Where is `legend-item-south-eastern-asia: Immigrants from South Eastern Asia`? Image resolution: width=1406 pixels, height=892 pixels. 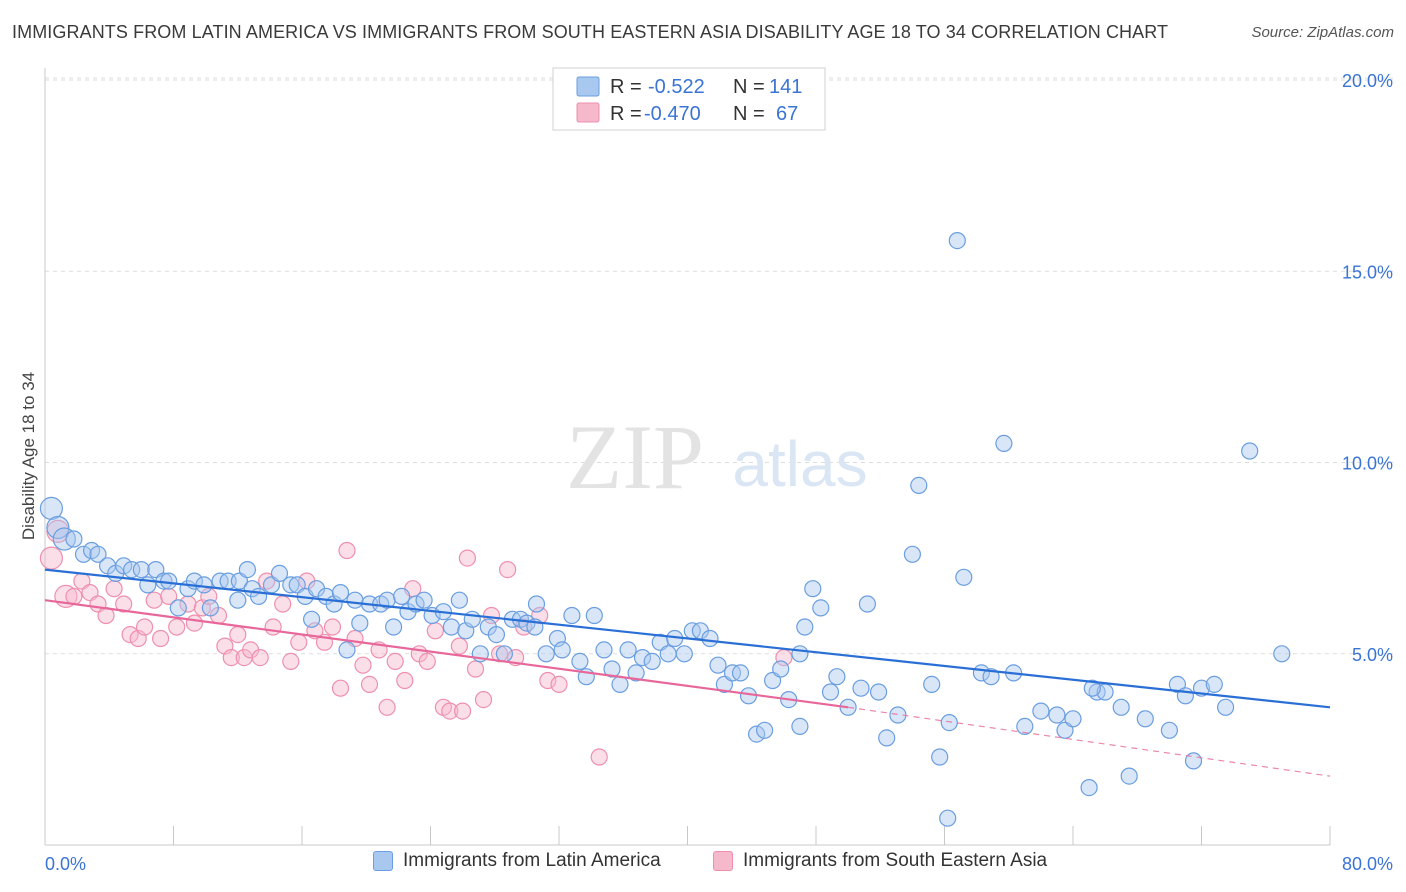
legend-item-south-eastern-asia: Immigrants from South Eastern Asia is located at coordinates (880, 861).